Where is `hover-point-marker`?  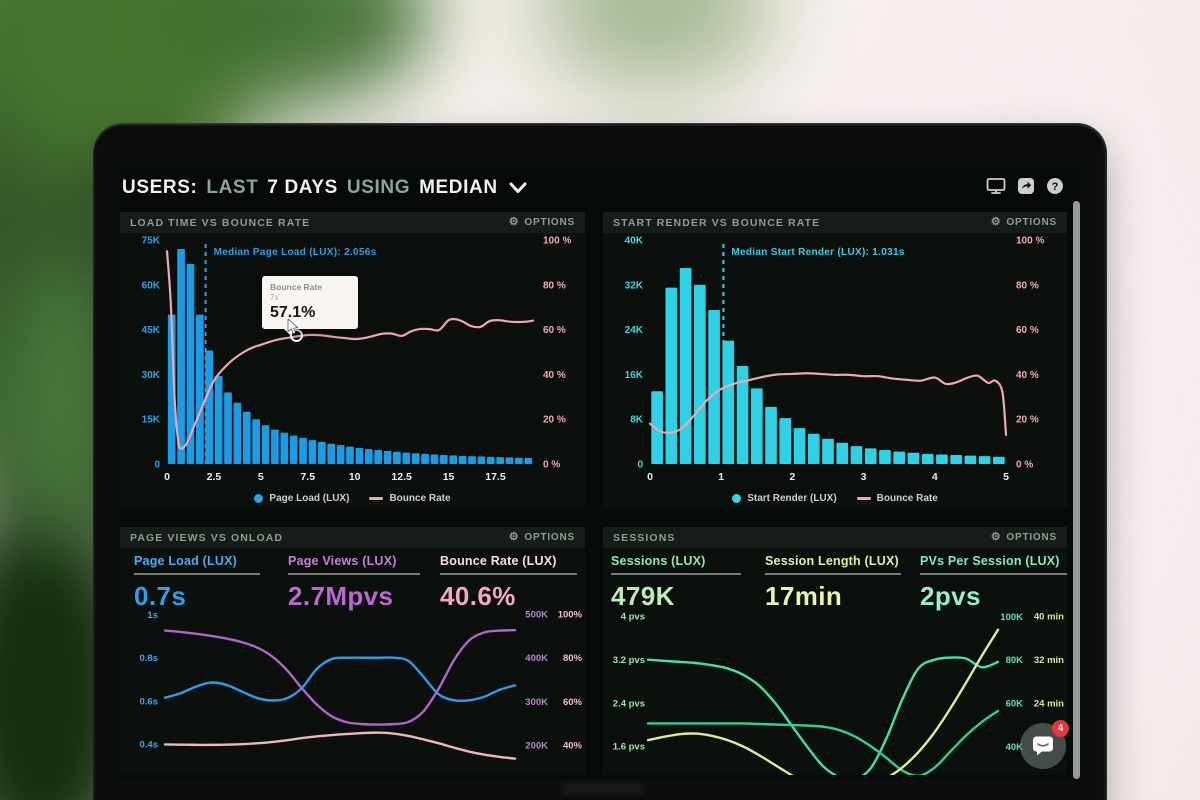
hover-point-marker is located at coordinates (296, 335).